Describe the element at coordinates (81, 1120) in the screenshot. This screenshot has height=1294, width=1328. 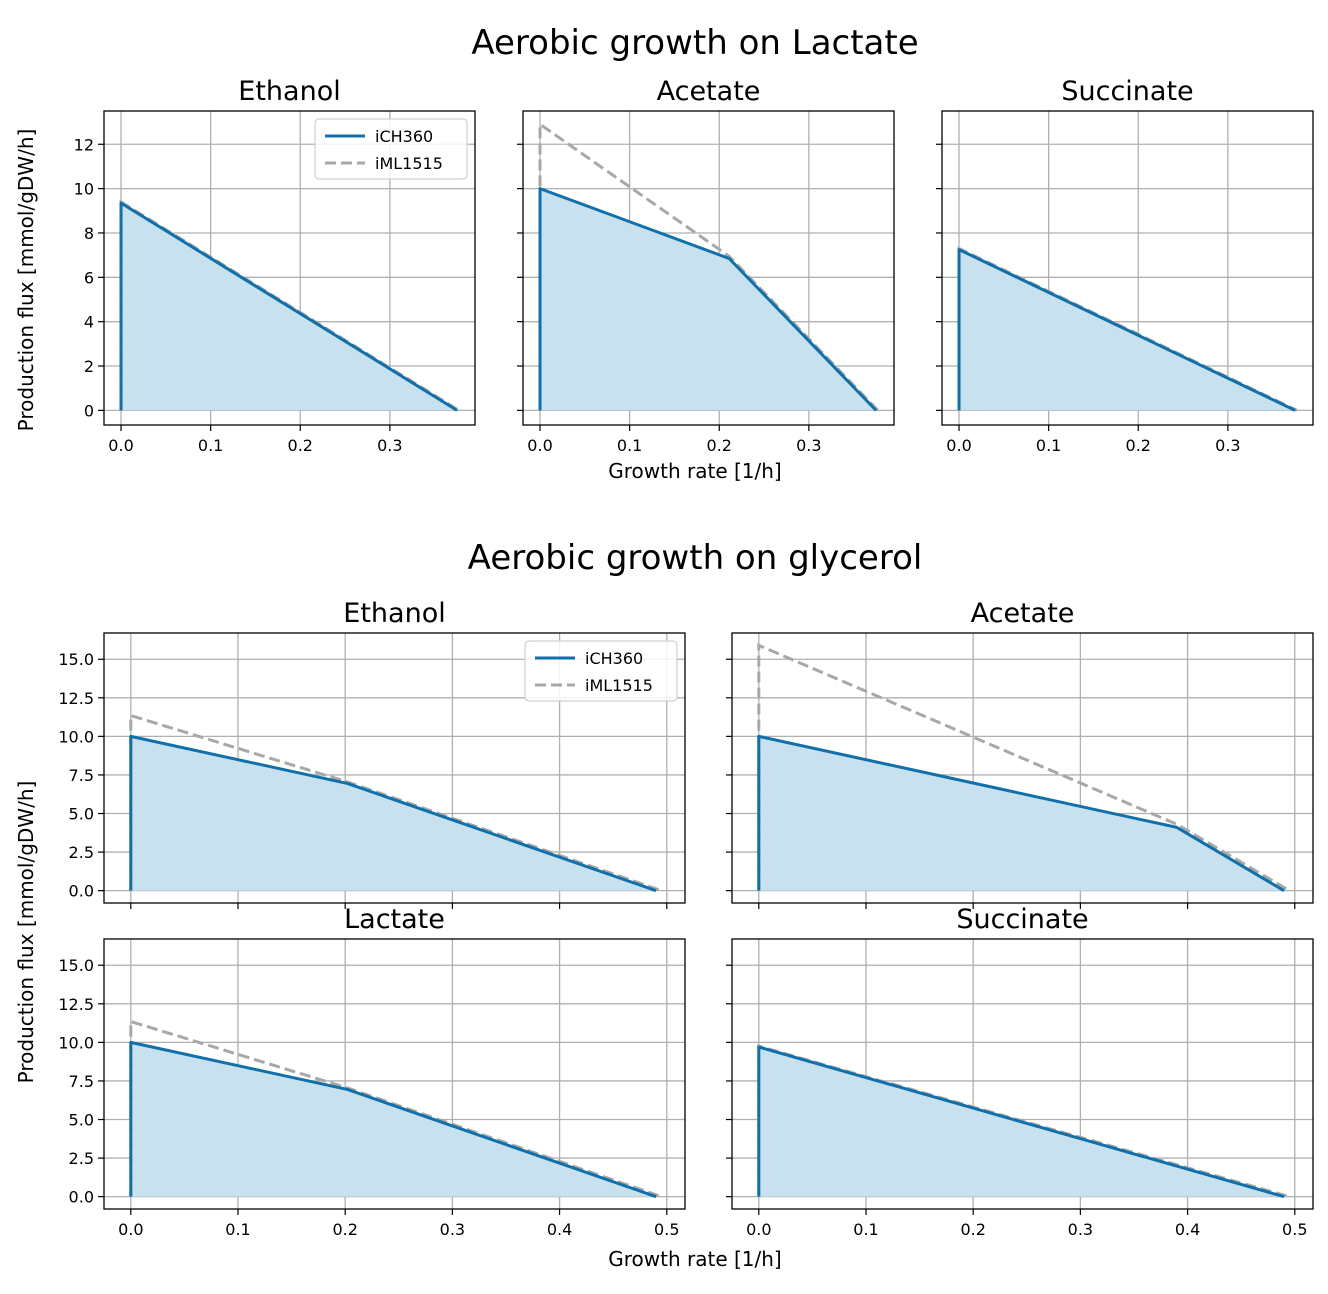
I see `lactate-ytick-label-2: 5.0` at that location.